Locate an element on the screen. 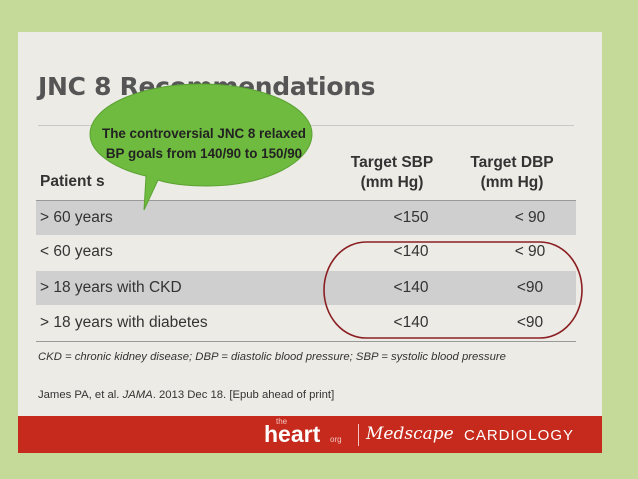 The height and width of the screenshot is (479, 638). footer-brand-bar: the heart org Medscape CARDIOLOGY is located at coordinates (310, 434).